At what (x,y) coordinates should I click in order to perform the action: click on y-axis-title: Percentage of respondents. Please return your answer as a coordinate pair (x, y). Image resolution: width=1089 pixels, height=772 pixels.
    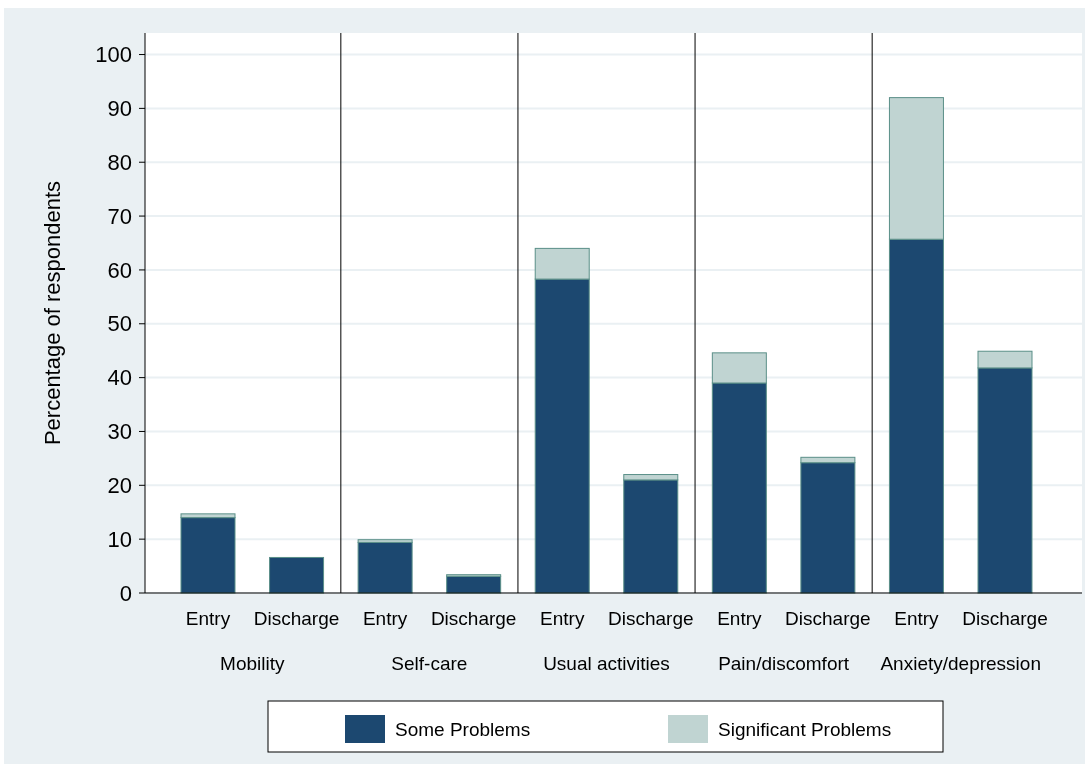
    Looking at the image, I should click on (52, 313).